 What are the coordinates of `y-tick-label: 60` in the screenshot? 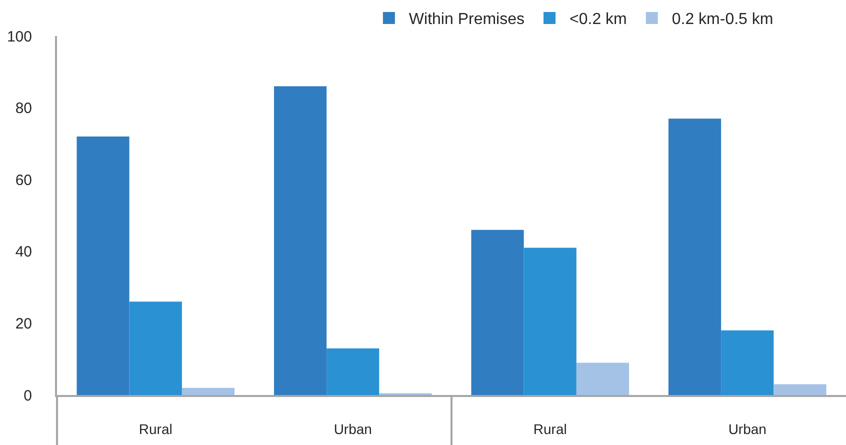 It's located at (23, 180).